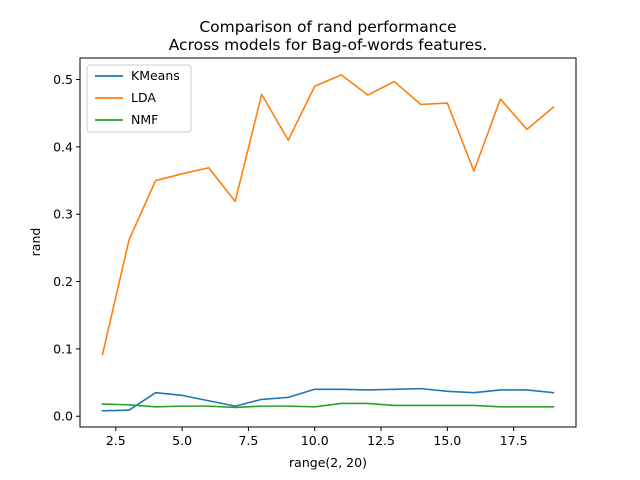  What do you see at coordinates (155, 75) in the screenshot?
I see `legend-label-kmeans: KMeans` at bounding box center [155, 75].